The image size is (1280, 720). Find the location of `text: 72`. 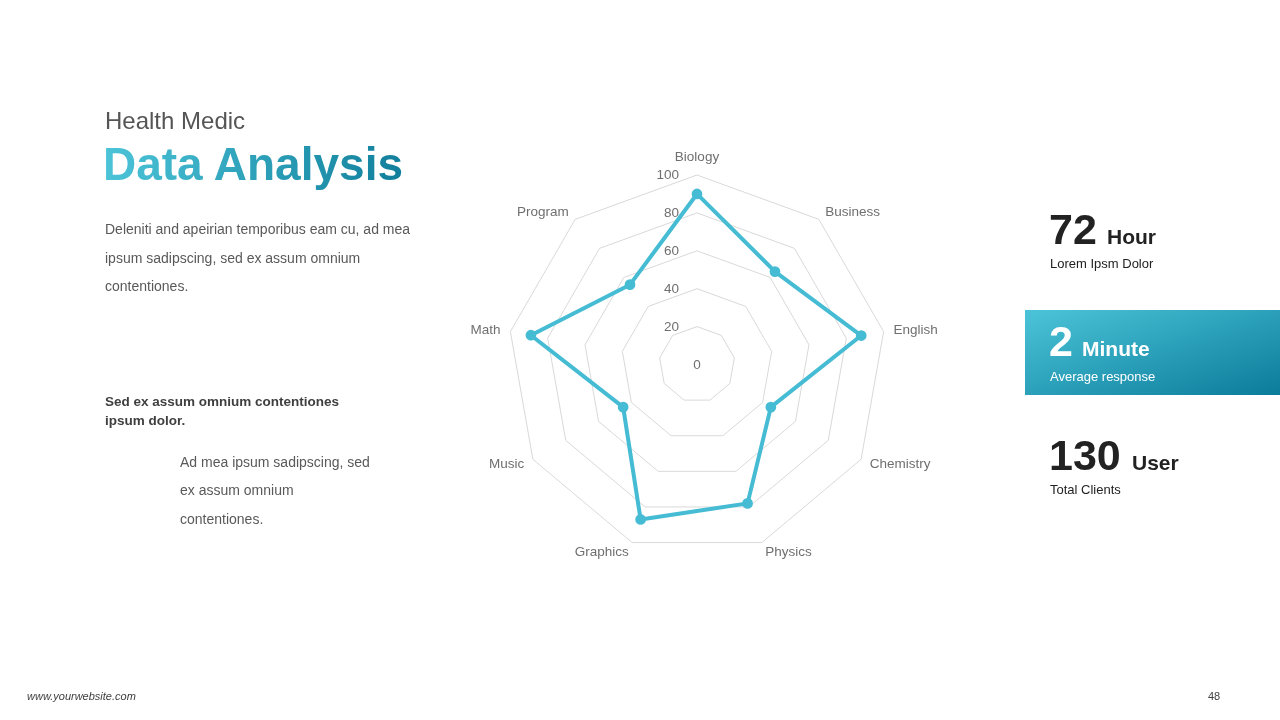

text: 72 is located at coordinates (1073, 229).